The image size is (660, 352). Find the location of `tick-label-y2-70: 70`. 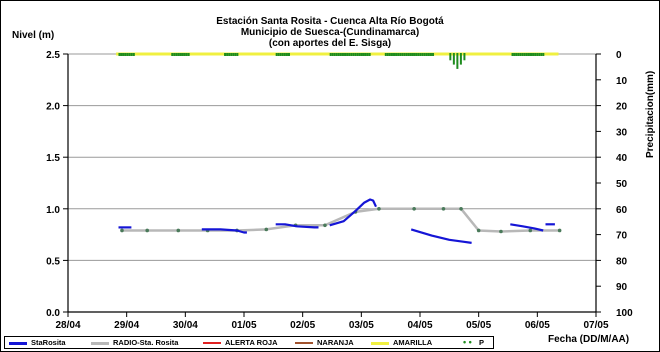

tick-label-y2-70: 70 is located at coordinates (622, 236).